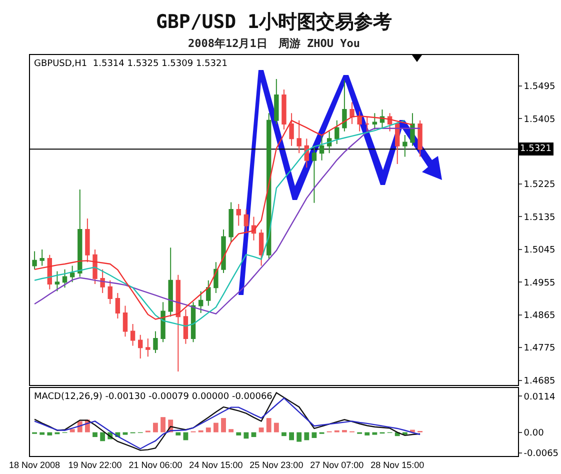  I want to click on y-tick-label: 1.4685, so click(540, 381).